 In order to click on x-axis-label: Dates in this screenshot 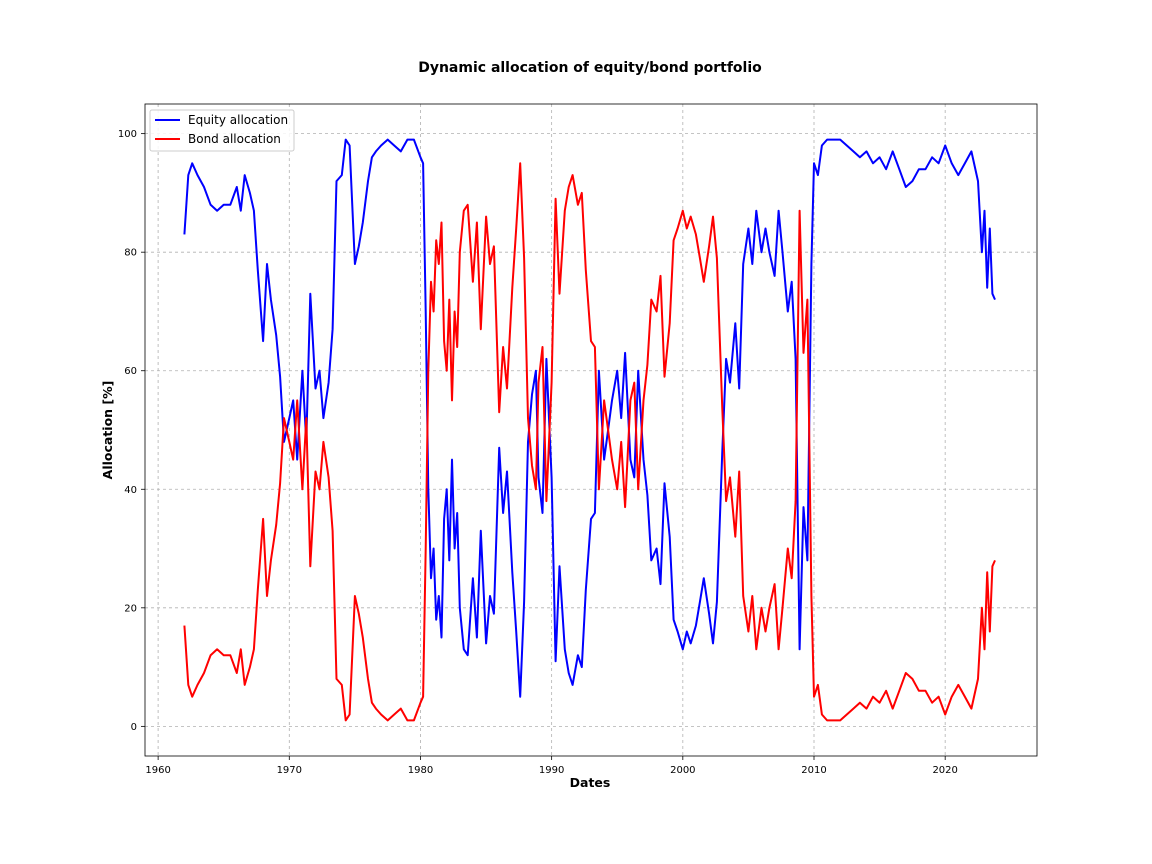, I will do `click(590, 782)`.